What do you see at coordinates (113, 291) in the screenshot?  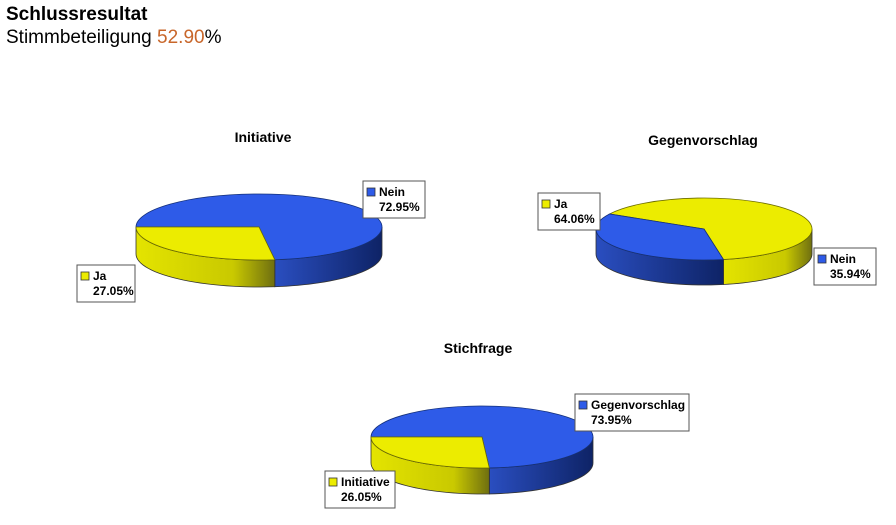 I see `slice-value: 27.05%` at bounding box center [113, 291].